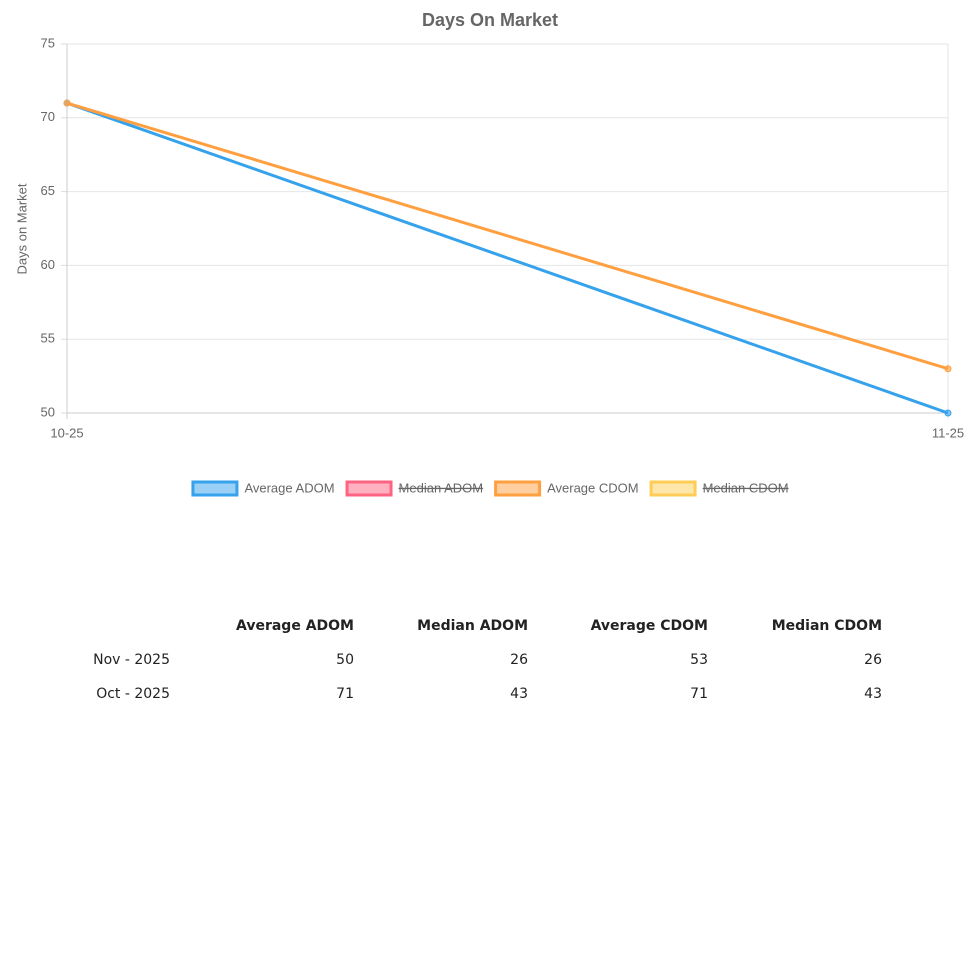 Image resolution: width=980 pixels, height=980 pixels. I want to click on x-tick-label: 10-25, so click(66, 432).